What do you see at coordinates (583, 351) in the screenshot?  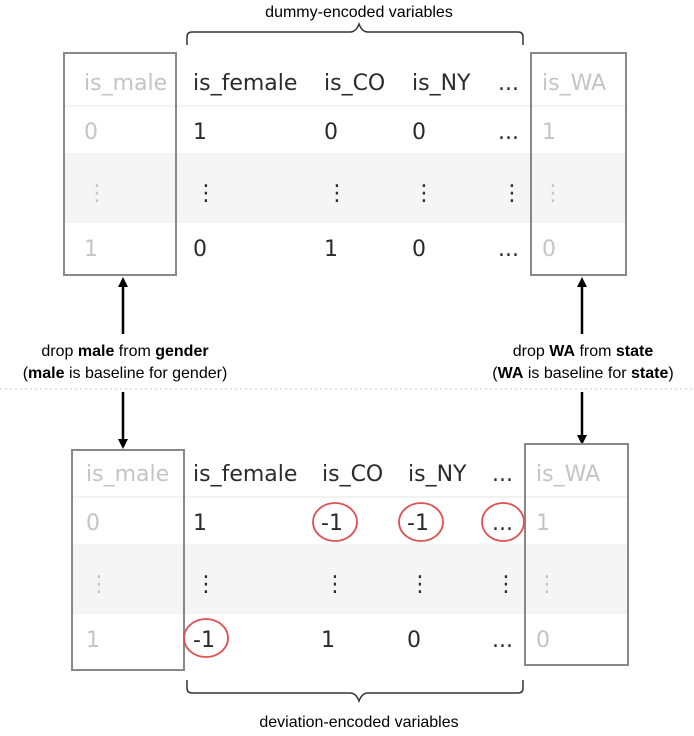 I see `right-annotation-line1: drop WA from state` at bounding box center [583, 351].